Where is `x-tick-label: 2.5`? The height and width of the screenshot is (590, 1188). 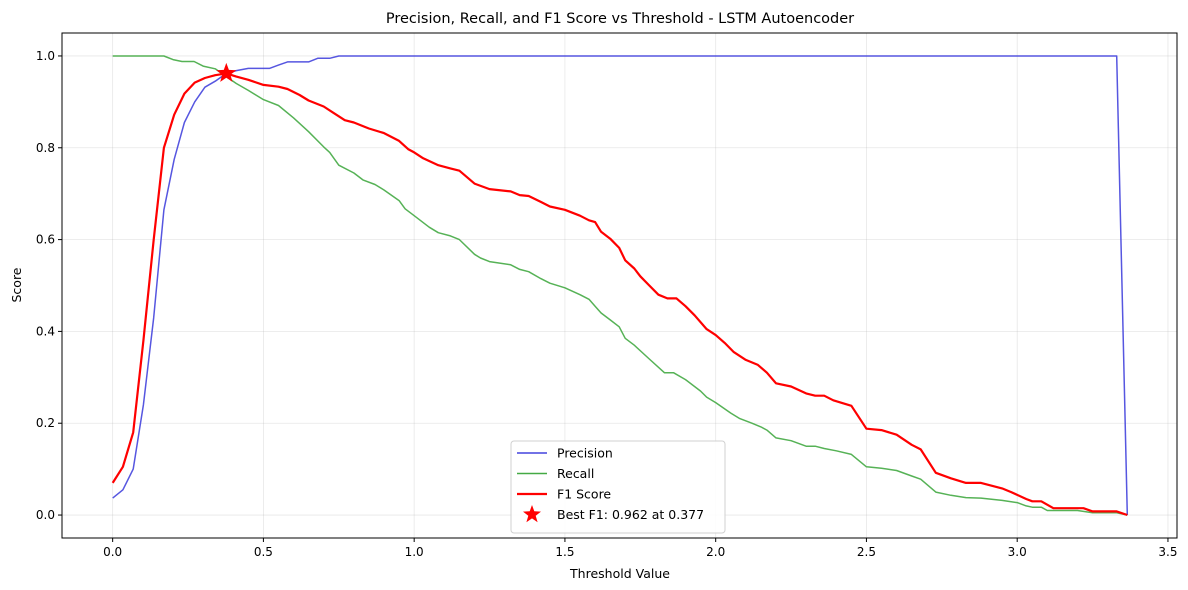 x-tick-label: 2.5 is located at coordinates (866, 552).